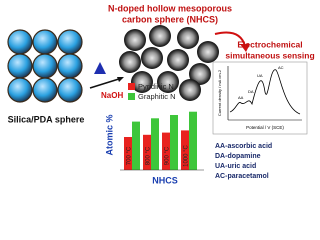 The image size is (320, 240). What do you see at coordinates (269, 44) in the screenshot?
I see `sensing-title: Electrochemical` at bounding box center [269, 44].